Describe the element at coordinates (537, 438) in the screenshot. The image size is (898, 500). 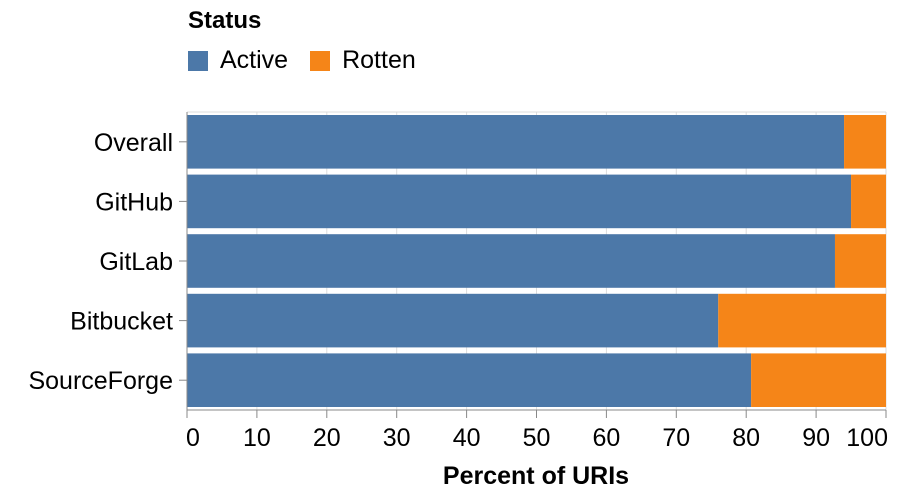
I see `x-tick-label-50: 50` at that location.